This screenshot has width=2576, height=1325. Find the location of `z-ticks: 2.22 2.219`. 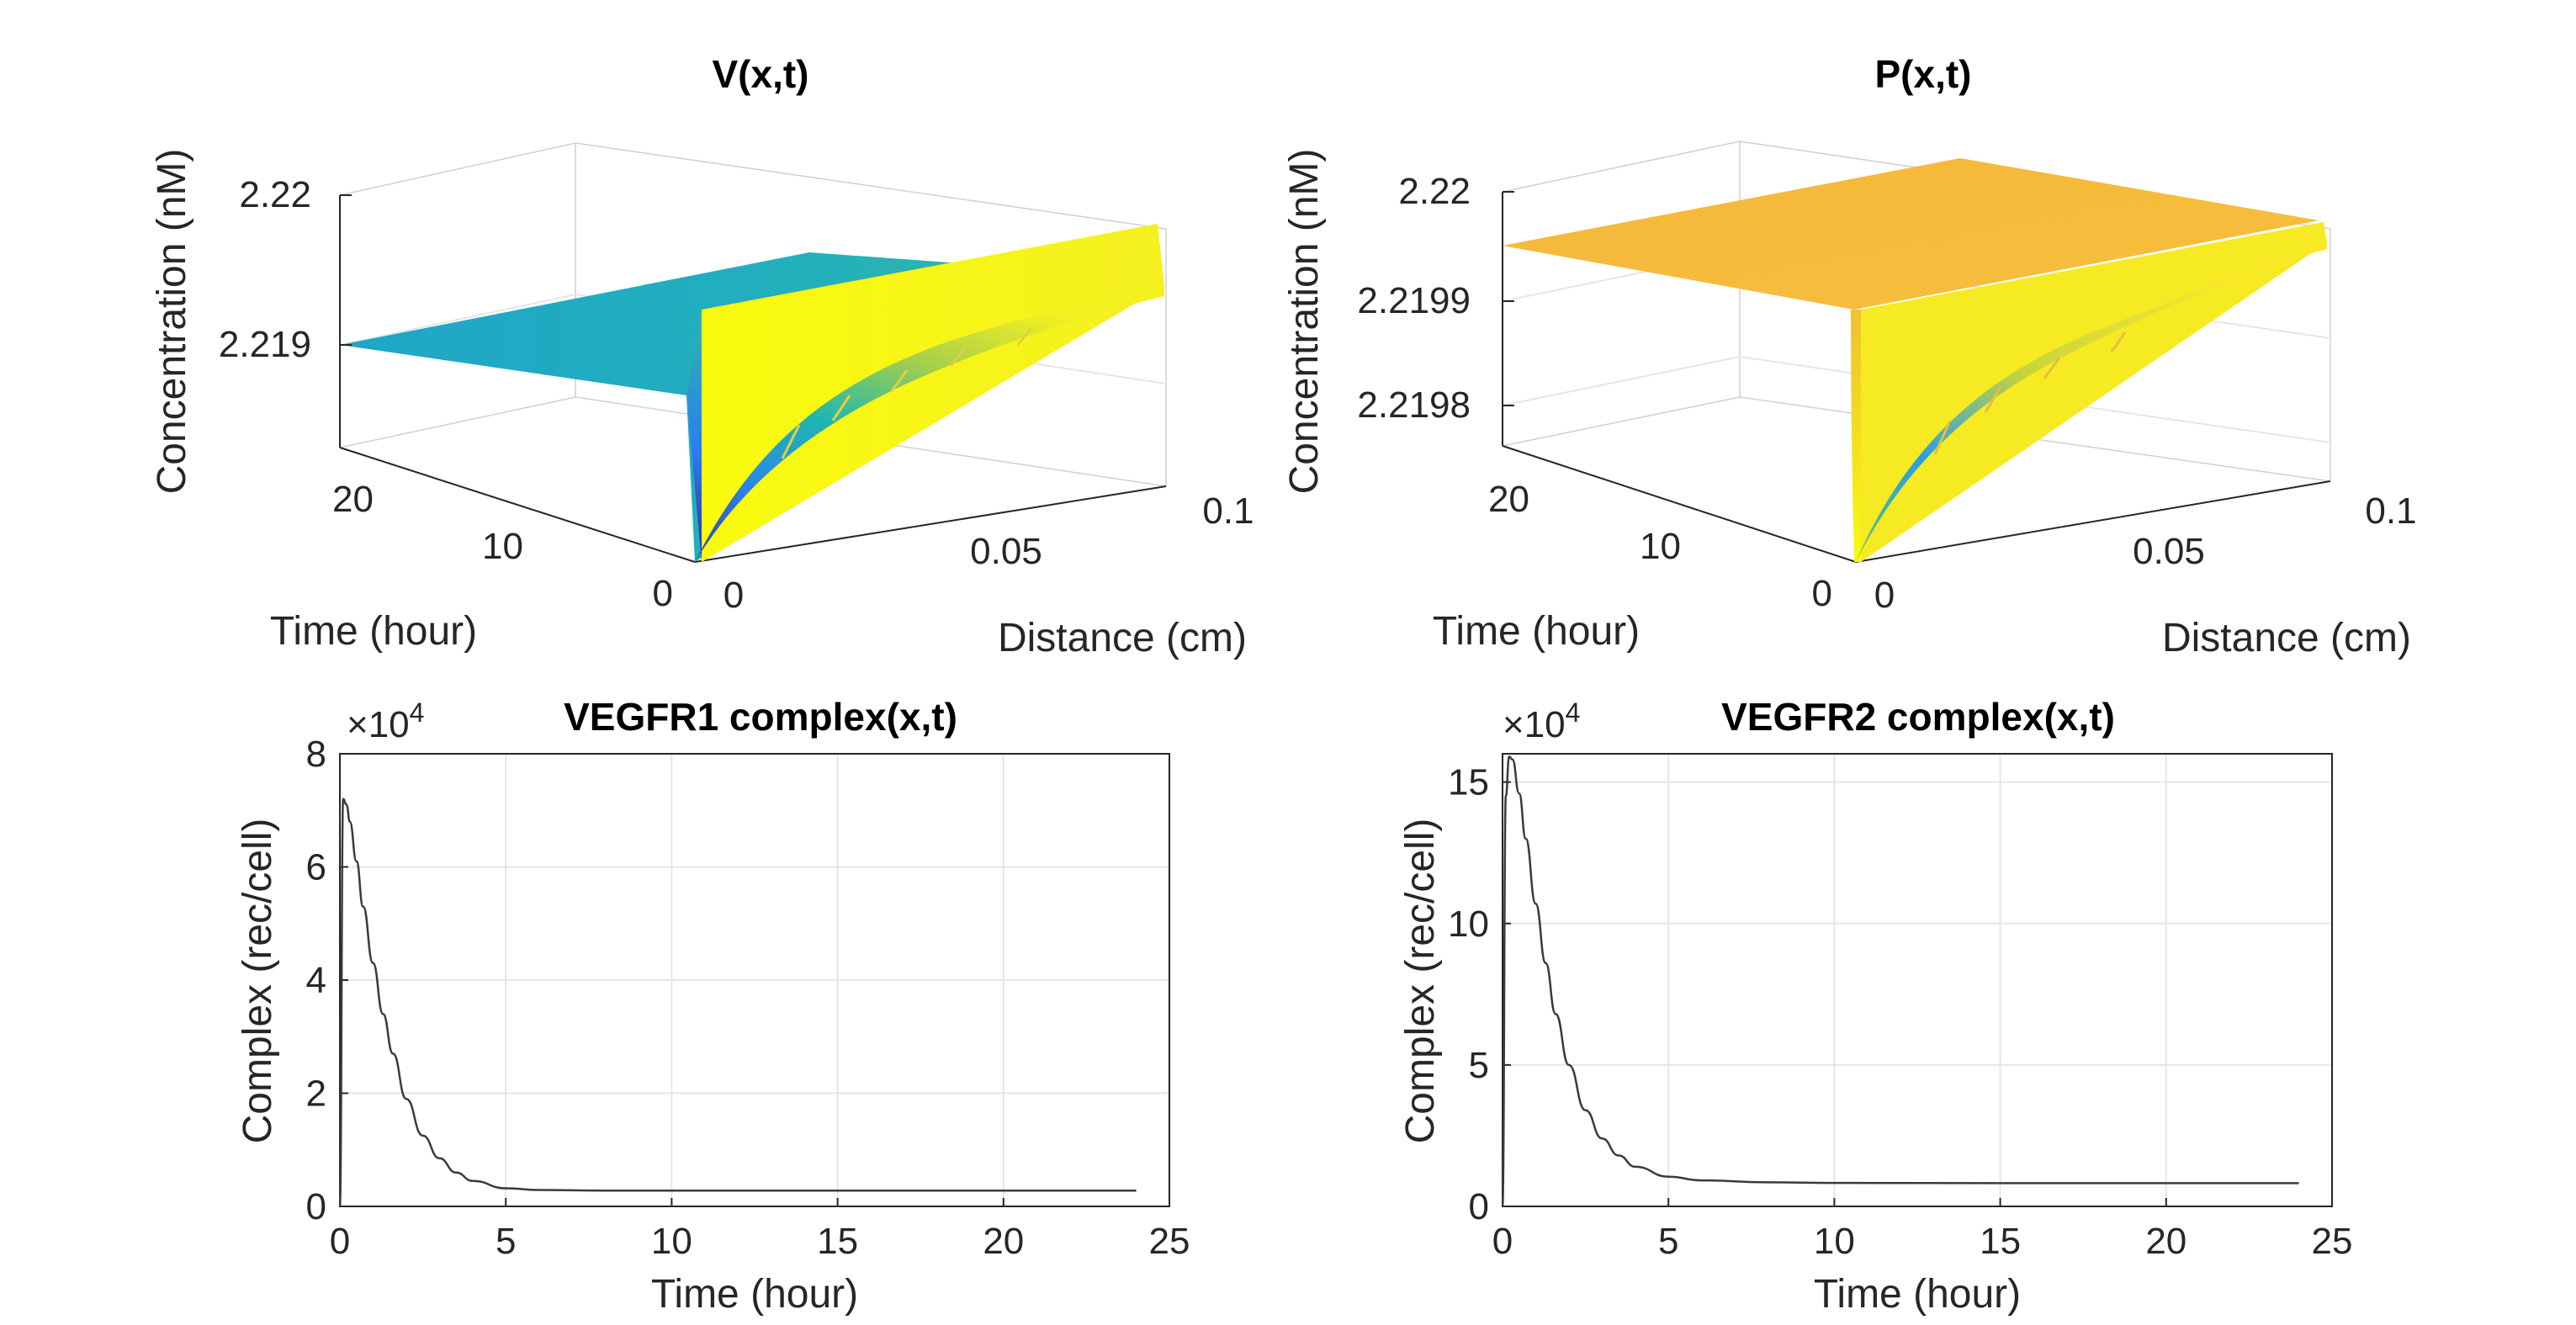

z-ticks: 2.22 2.219 is located at coordinates (285, 269).